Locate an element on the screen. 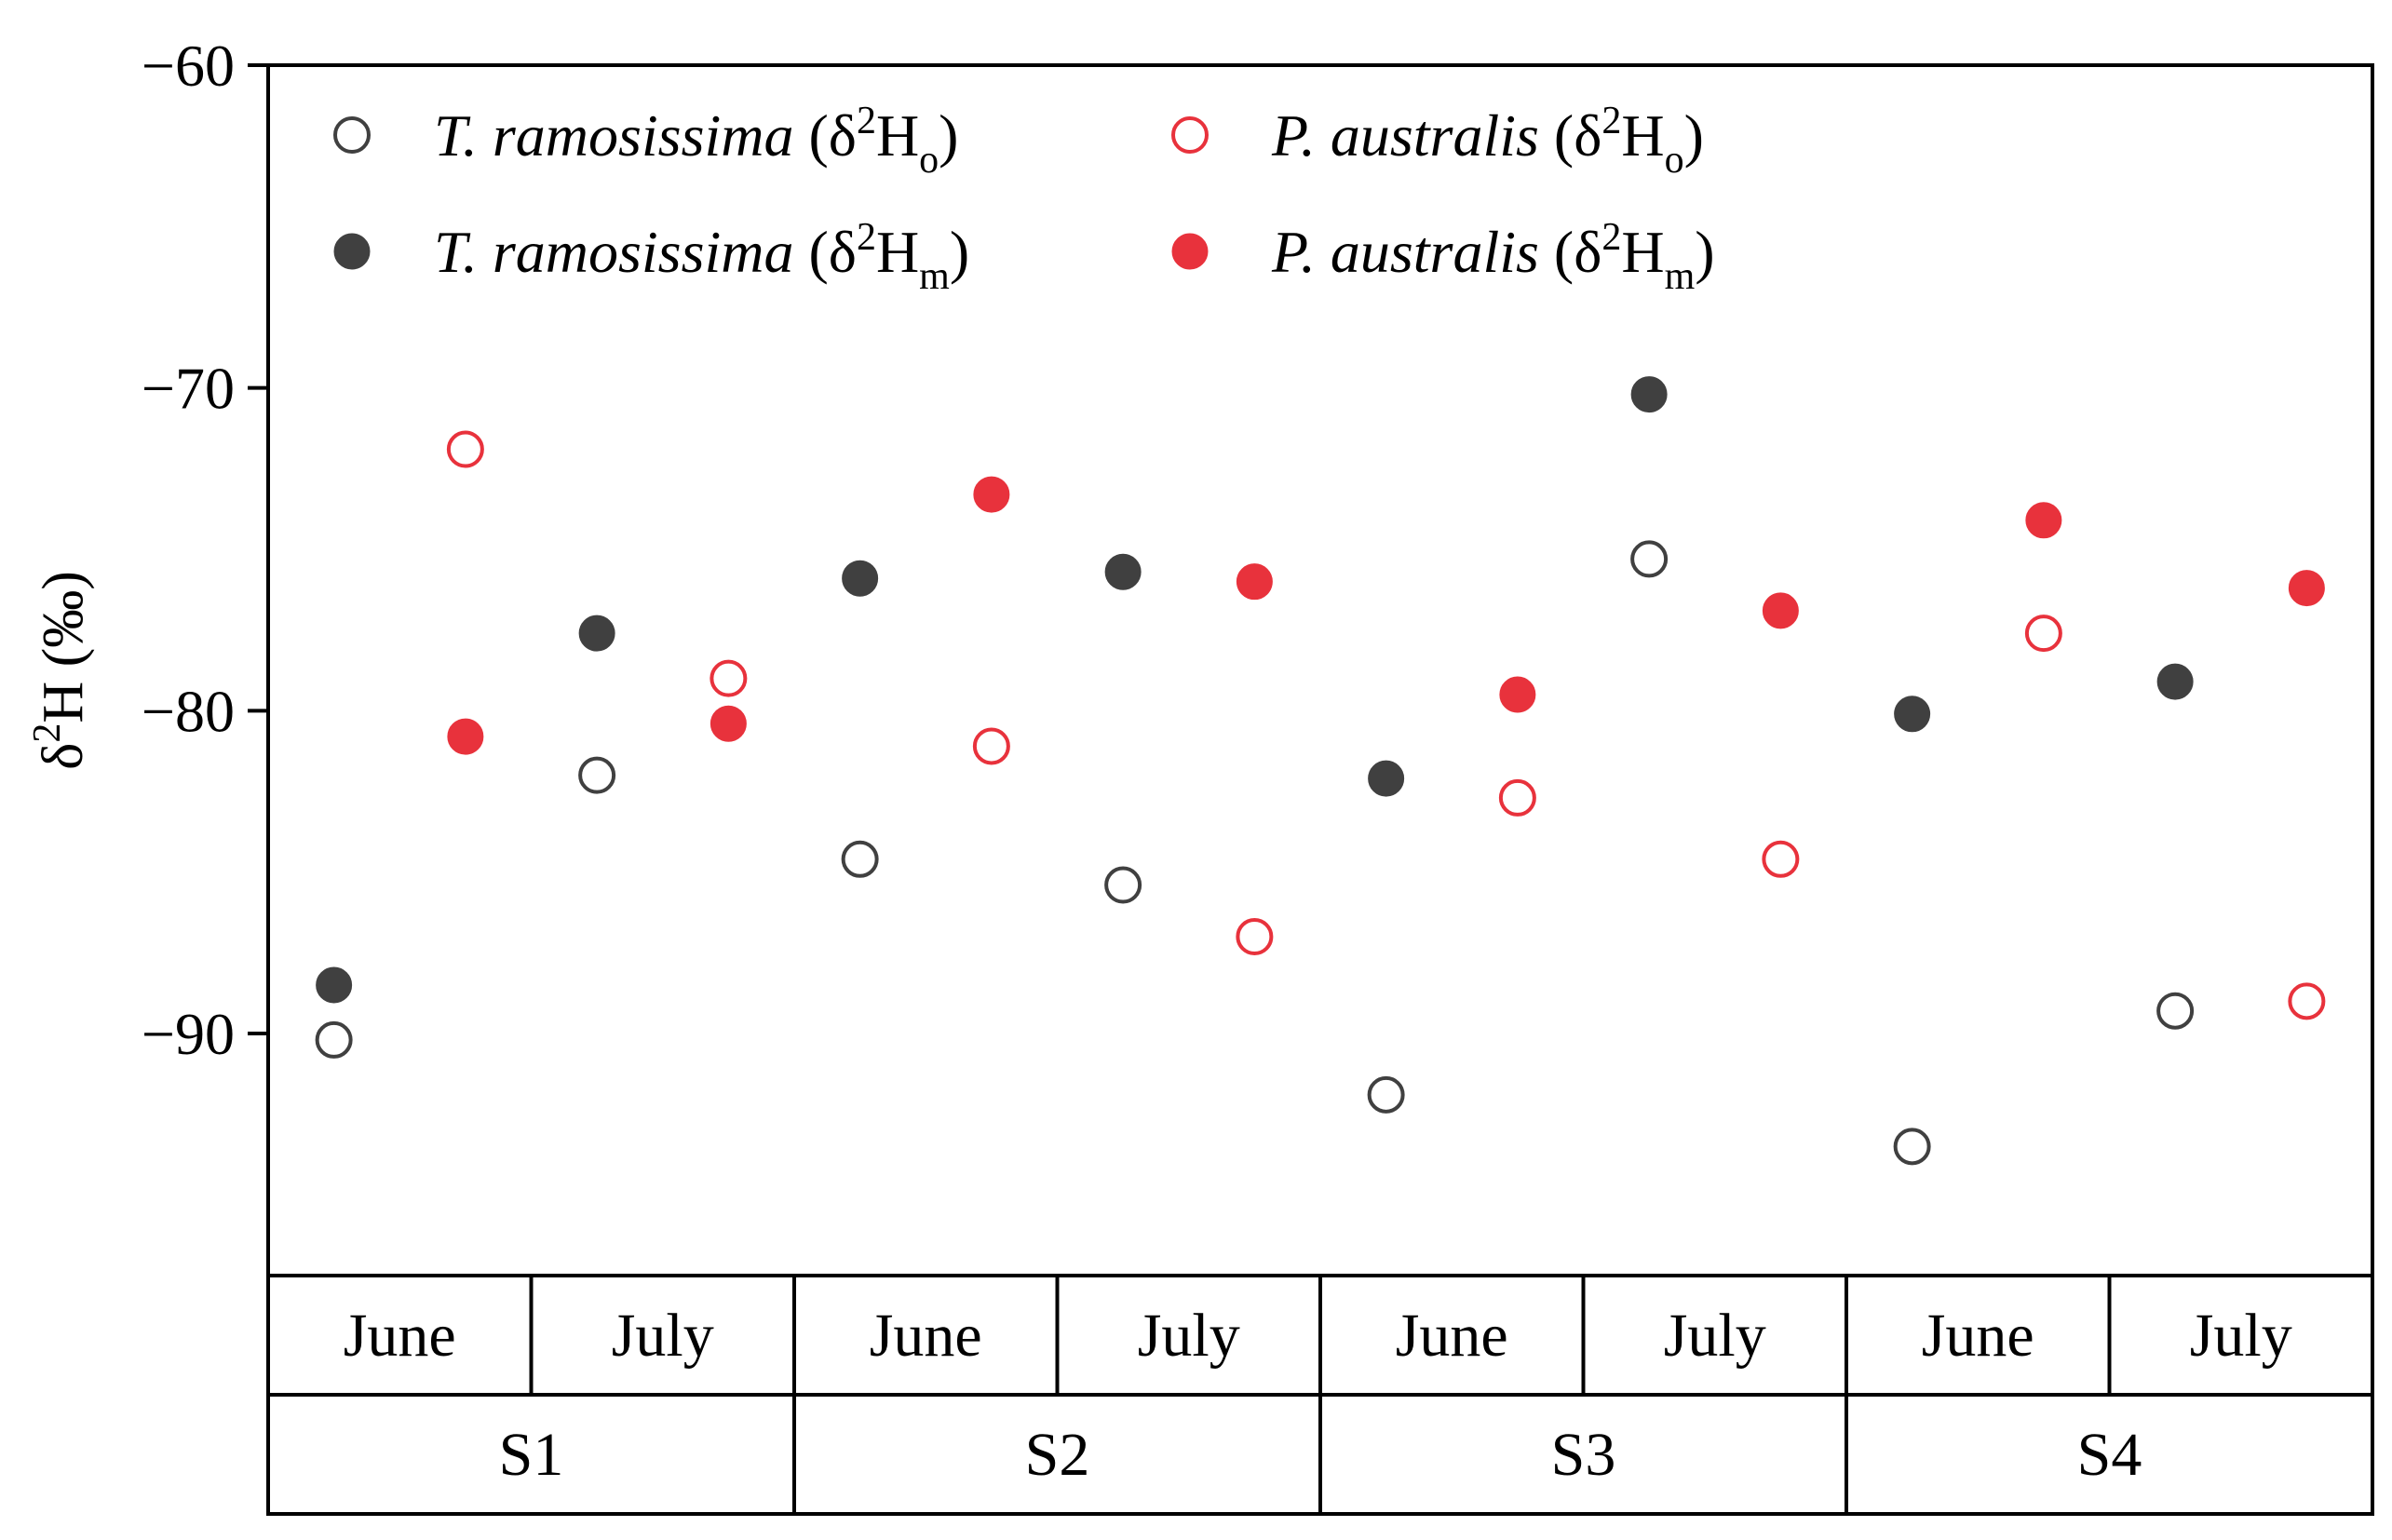  site-label: S1 is located at coordinates (531, 1455).